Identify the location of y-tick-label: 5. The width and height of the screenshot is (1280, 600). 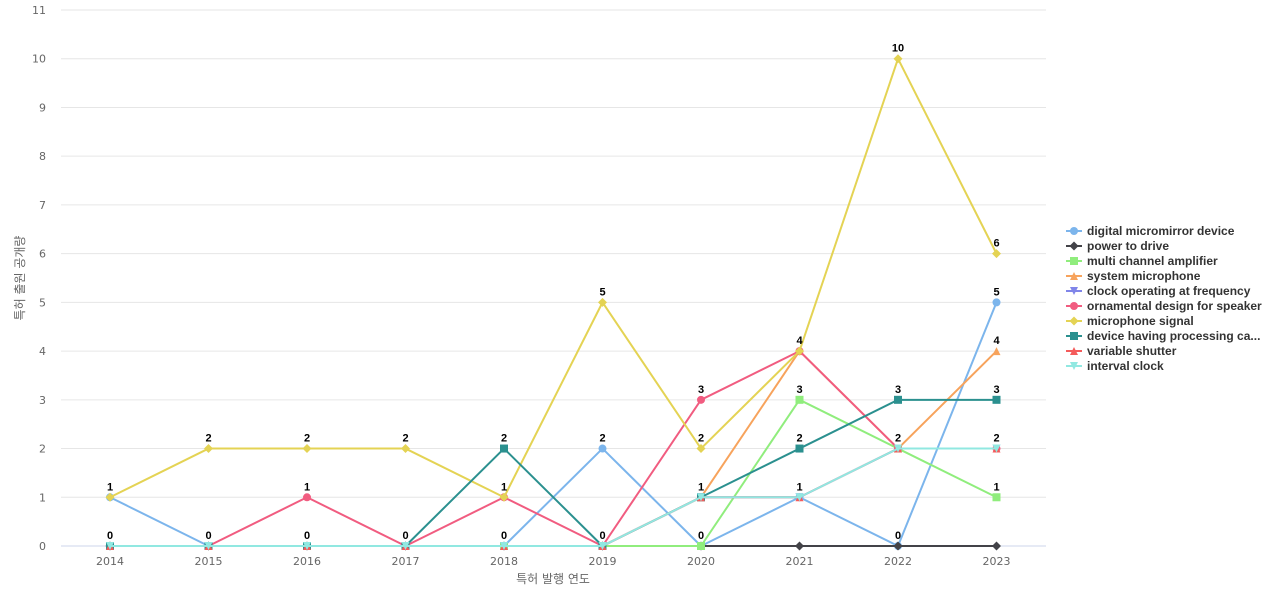
(42, 302).